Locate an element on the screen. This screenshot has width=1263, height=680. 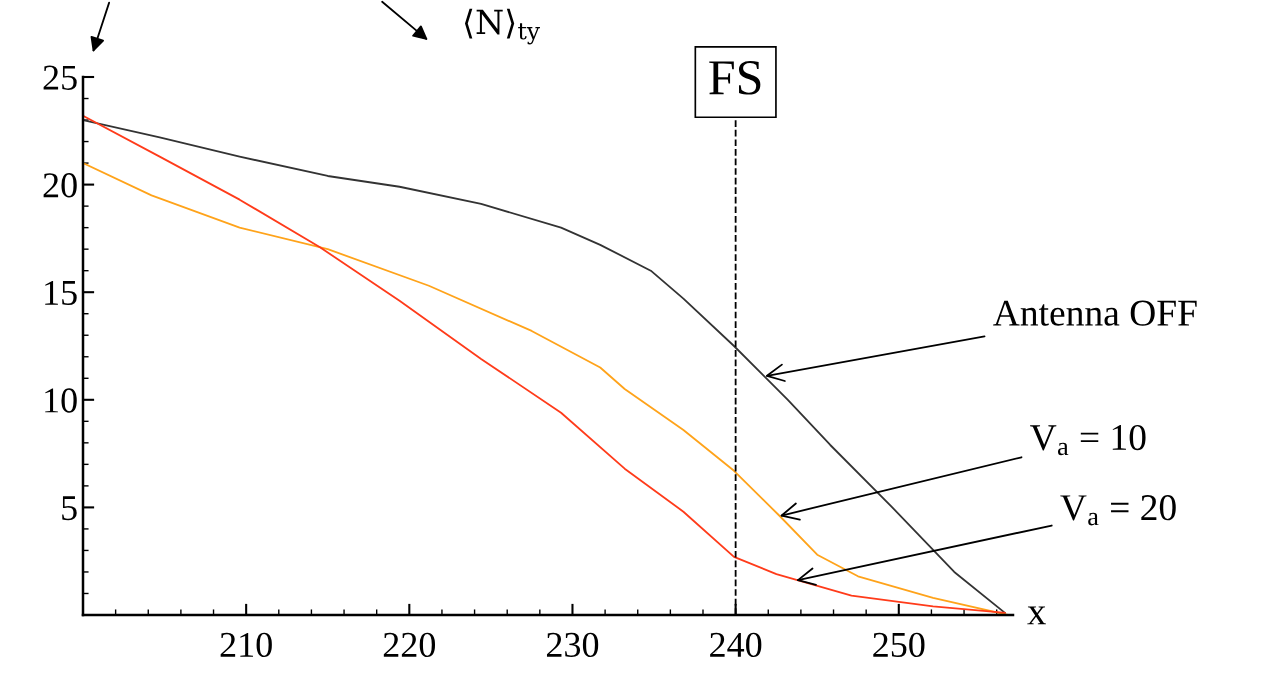
y-axis-title: ⟨N⟩$_{ty}$ is located at coordinates (502, 26).